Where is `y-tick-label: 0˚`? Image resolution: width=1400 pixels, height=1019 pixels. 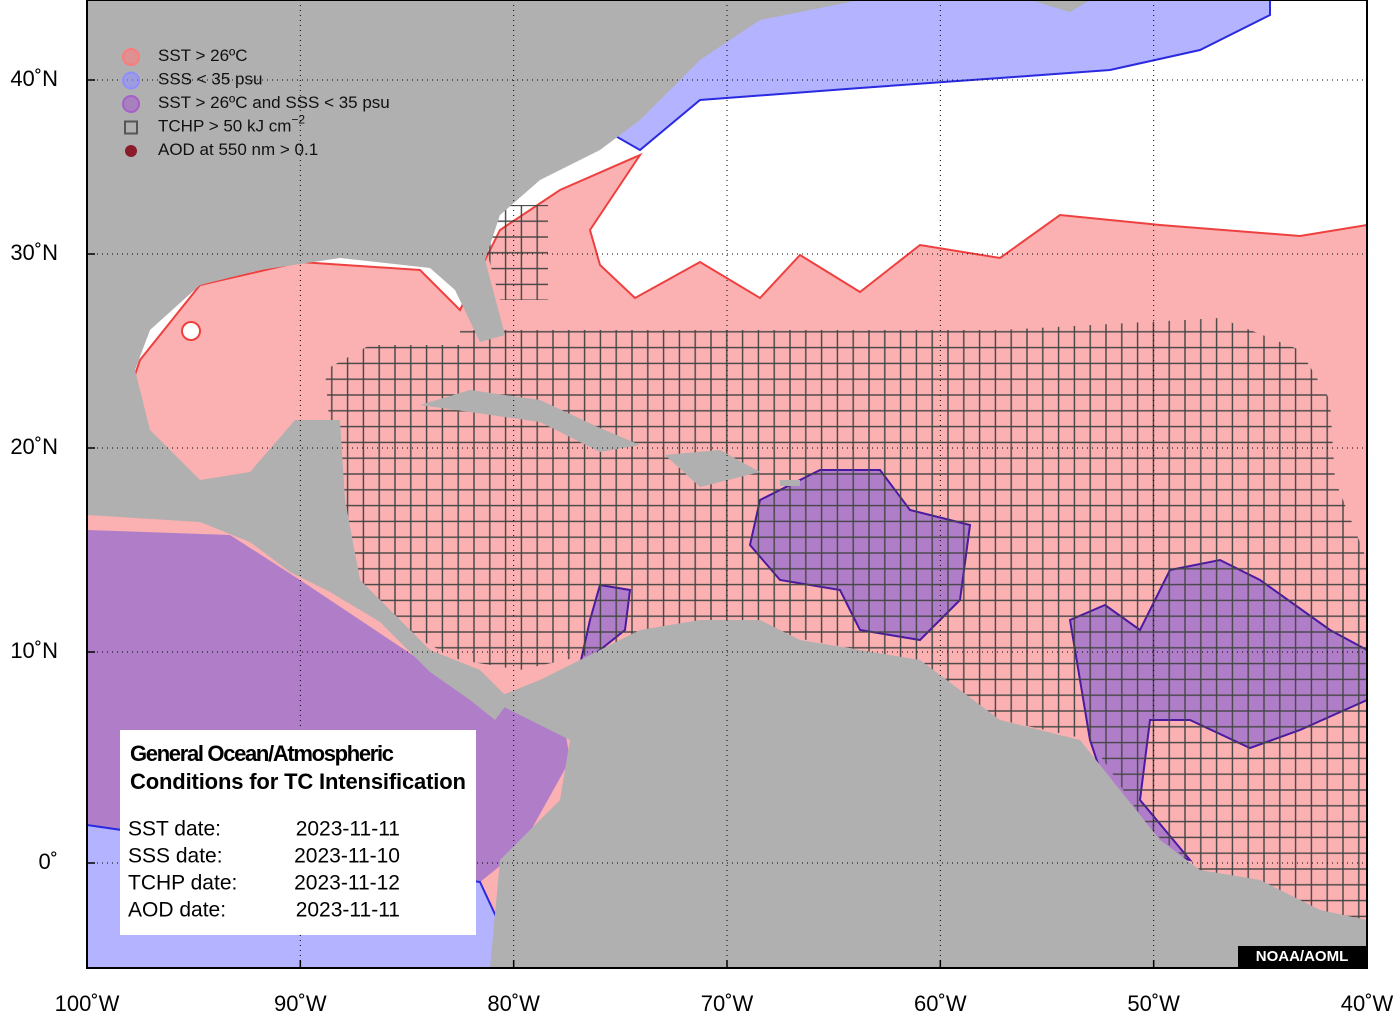 y-tick-label: 0˚ is located at coordinates (48, 861).